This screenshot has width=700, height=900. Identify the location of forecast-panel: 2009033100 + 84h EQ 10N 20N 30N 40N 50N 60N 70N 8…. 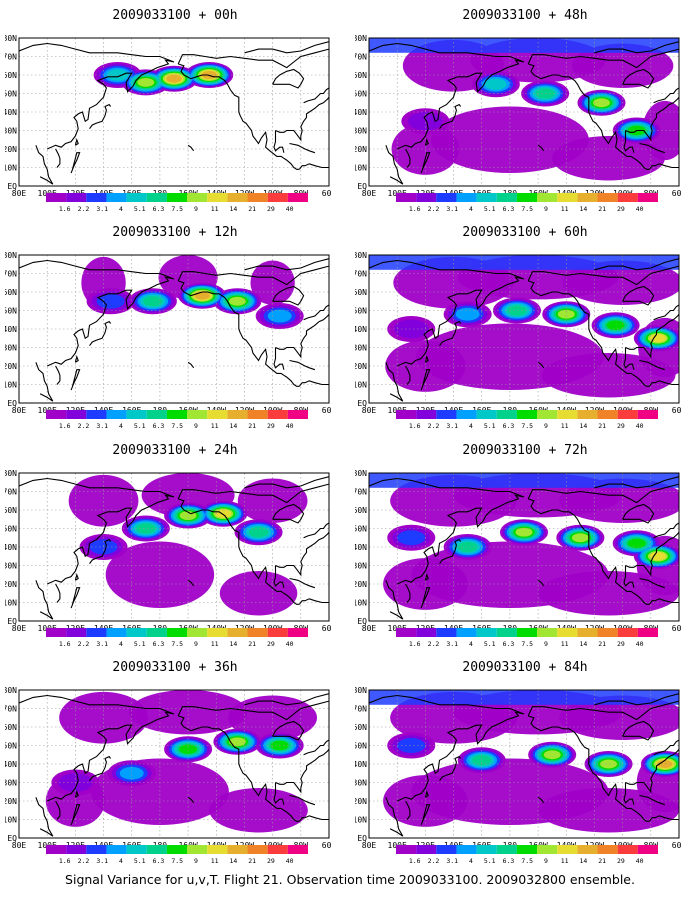
(525, 765).